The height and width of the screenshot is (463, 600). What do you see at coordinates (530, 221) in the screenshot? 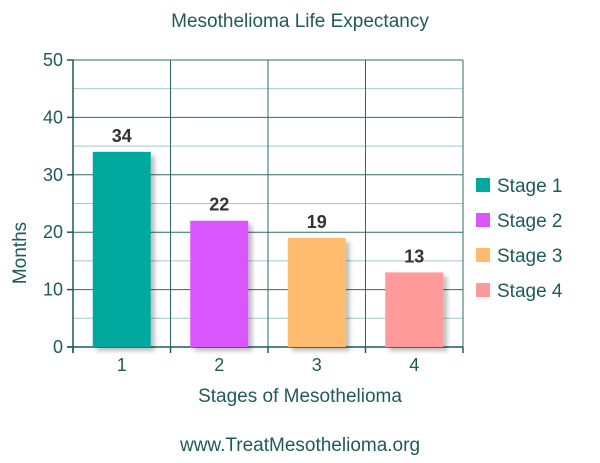
I see `legend-label: Stage 2` at bounding box center [530, 221].